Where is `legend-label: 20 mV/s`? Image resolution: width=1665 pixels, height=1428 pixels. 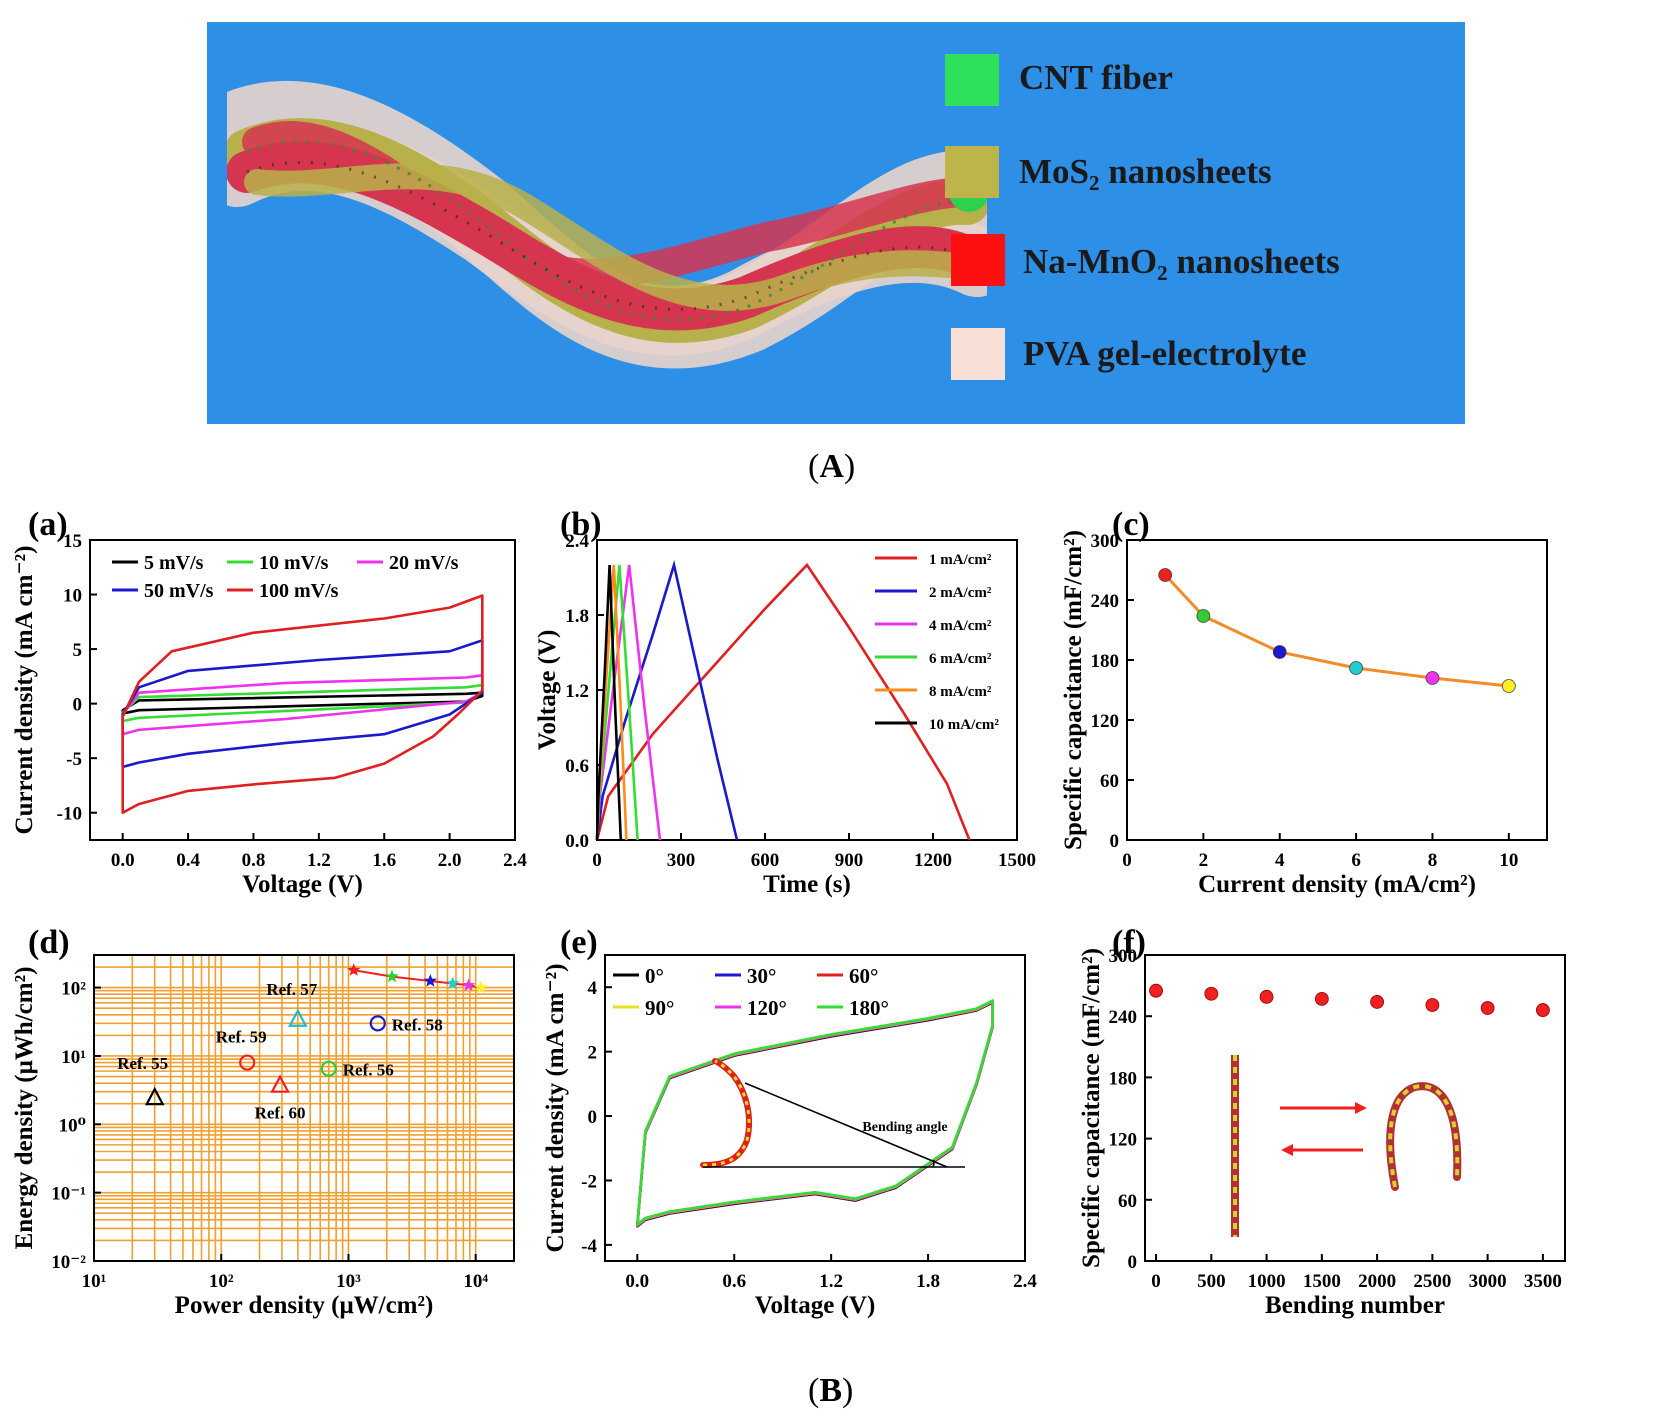 legend-label: 20 mV/s is located at coordinates (424, 563).